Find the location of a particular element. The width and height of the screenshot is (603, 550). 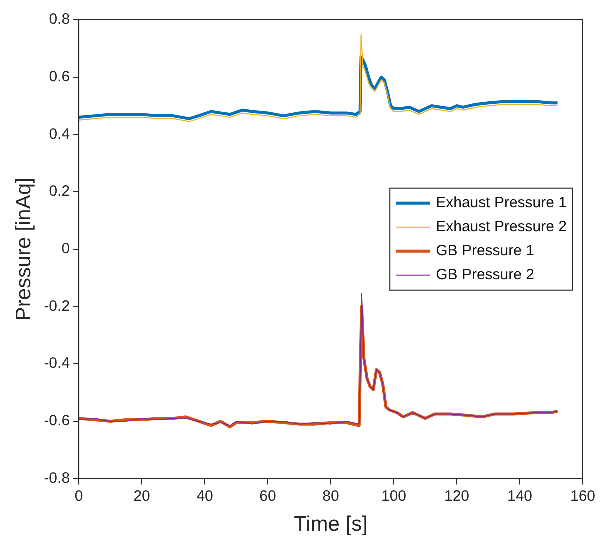

y-tick-label: -0.4 is located at coordinates (57, 363).